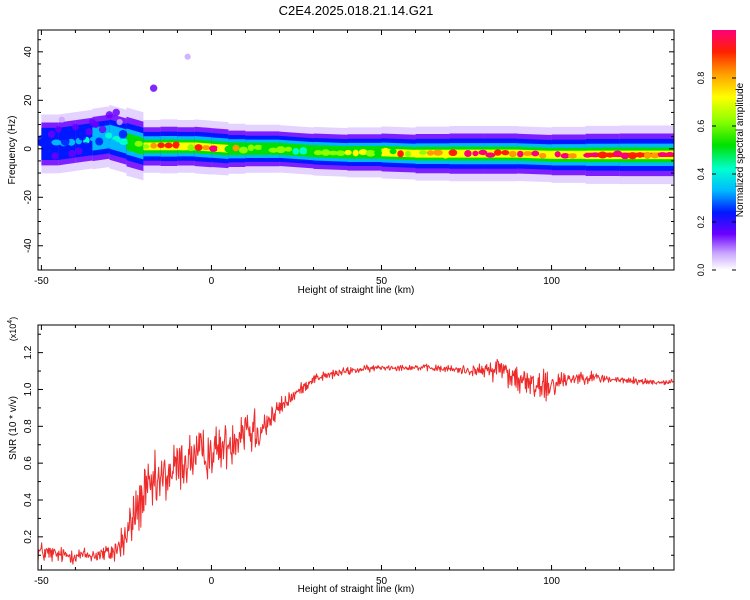 This screenshot has height=600, width=750. I want to click on snr-y-multiplier: (x104), so click(12, 329).